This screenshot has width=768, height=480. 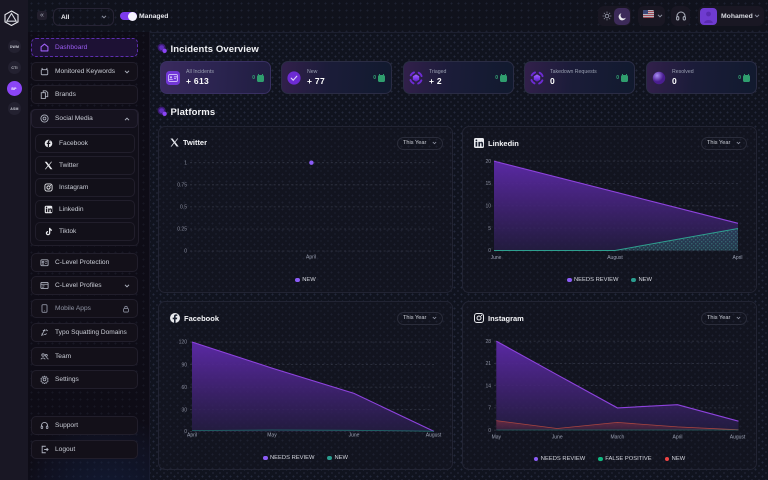 I want to click on svg-text: 0.75, so click(x=182, y=186).